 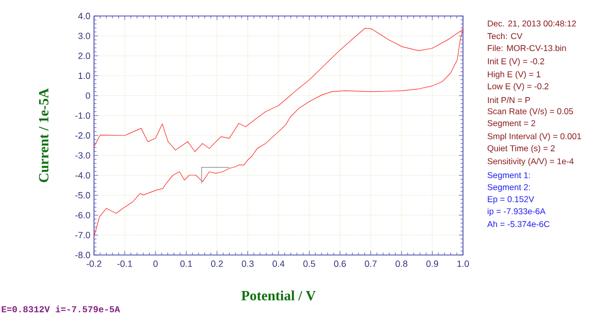 I want to click on y-tick-label: 4.0, so click(x=84, y=16).